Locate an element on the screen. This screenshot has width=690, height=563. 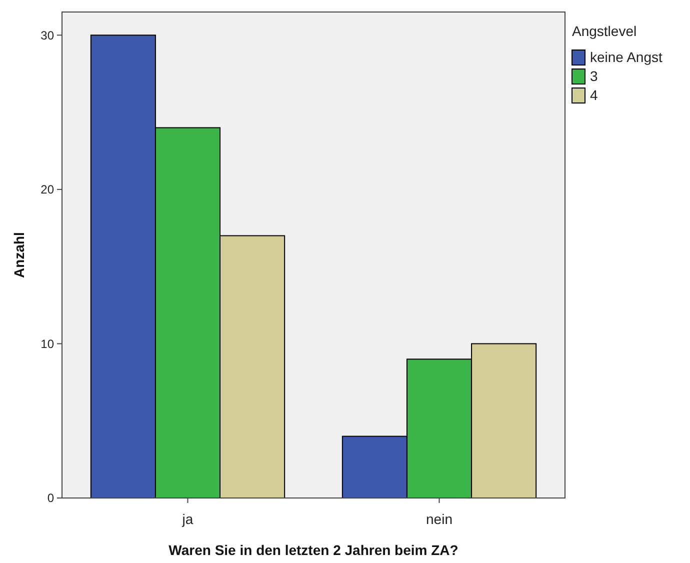
legend-label: 4 is located at coordinates (594, 95).